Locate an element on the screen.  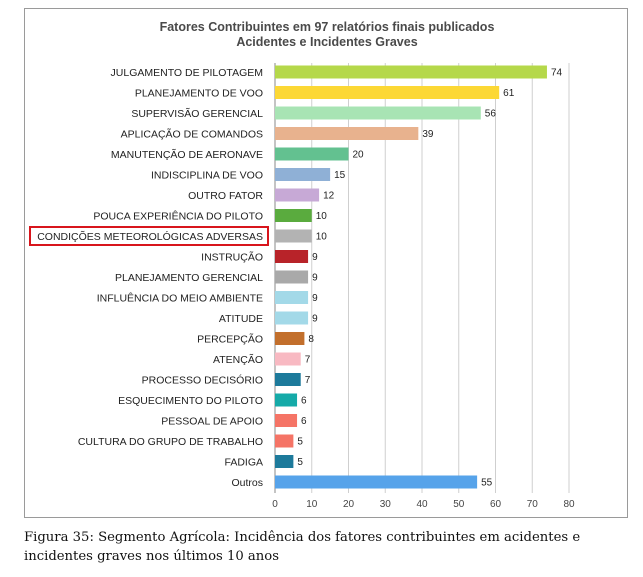
category-label: PESSOAL DE APOIO is located at coordinates (212, 421).